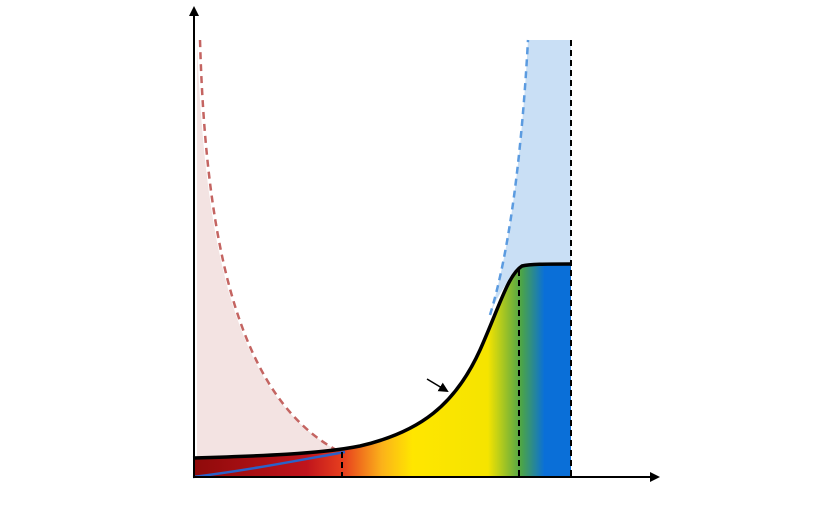 Image resolution: width=831 pixels, height=515 pixels. I want to click on blue-region, so click(530, 177).